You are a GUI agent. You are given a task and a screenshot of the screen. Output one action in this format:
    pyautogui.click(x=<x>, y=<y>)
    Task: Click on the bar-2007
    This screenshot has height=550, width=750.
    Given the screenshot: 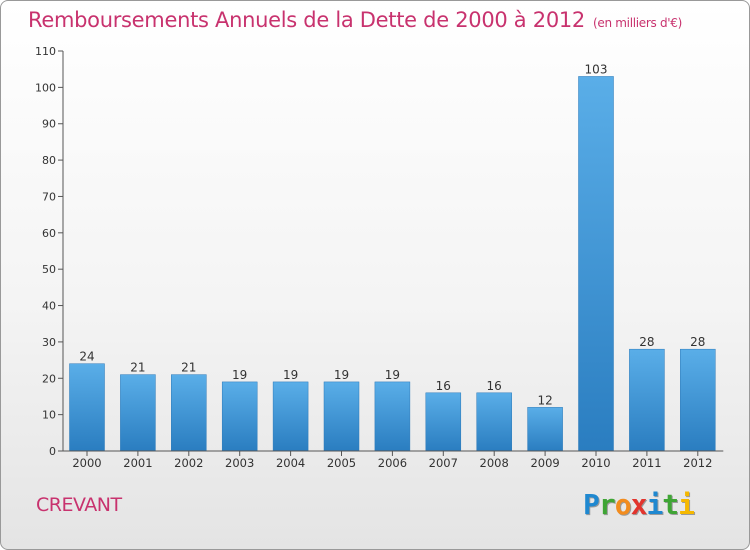 What is the action you would take?
    pyautogui.click(x=443, y=422)
    